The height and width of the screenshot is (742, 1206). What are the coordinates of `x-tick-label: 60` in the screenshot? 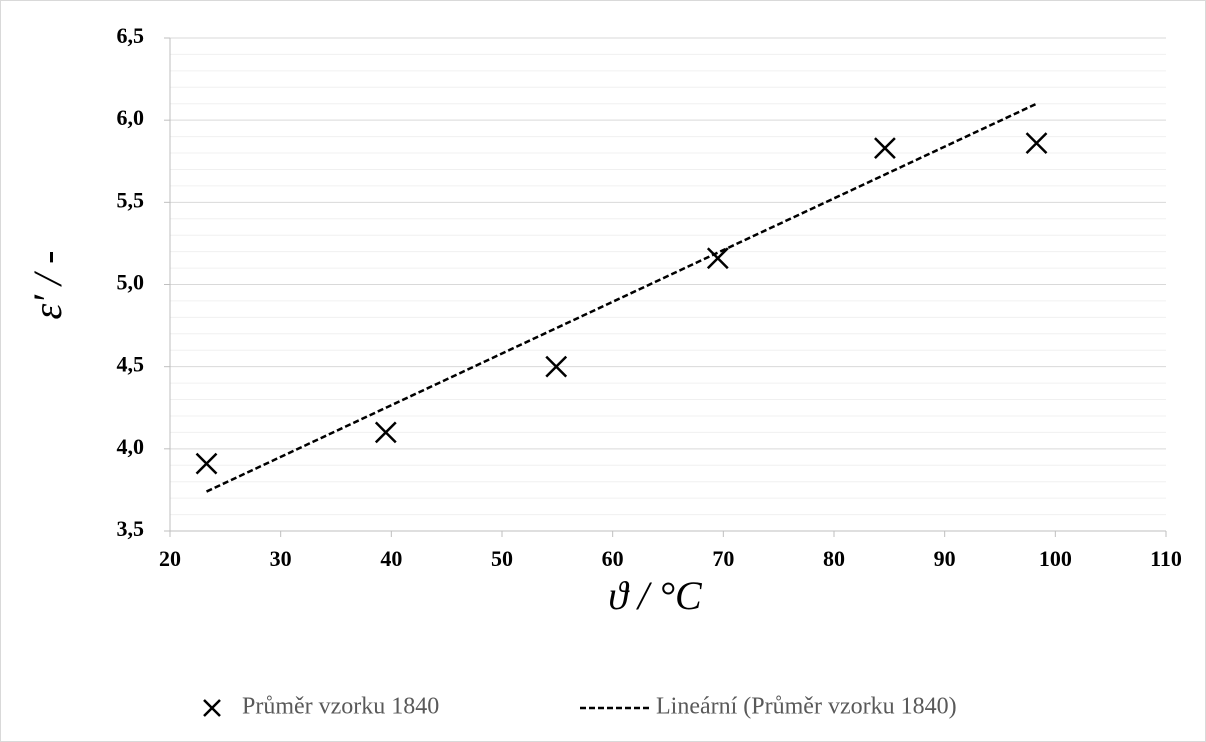 It's located at (613, 558).